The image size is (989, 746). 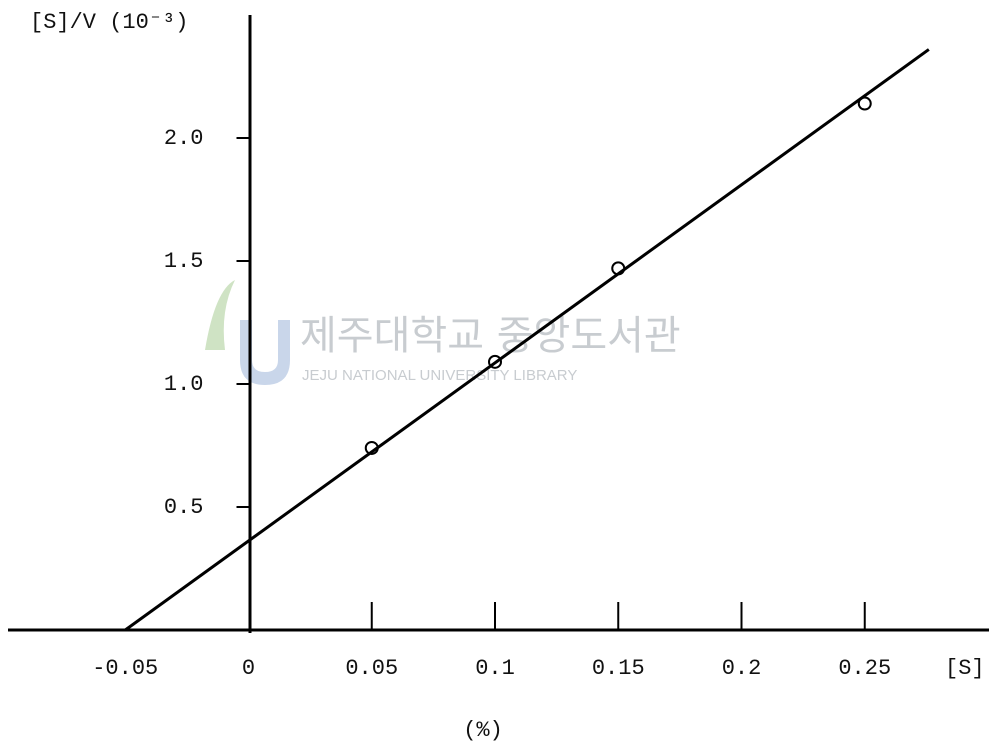 What do you see at coordinates (109, 22) in the screenshot?
I see `y-axis-label: [S]/V (10⁻³)` at bounding box center [109, 22].